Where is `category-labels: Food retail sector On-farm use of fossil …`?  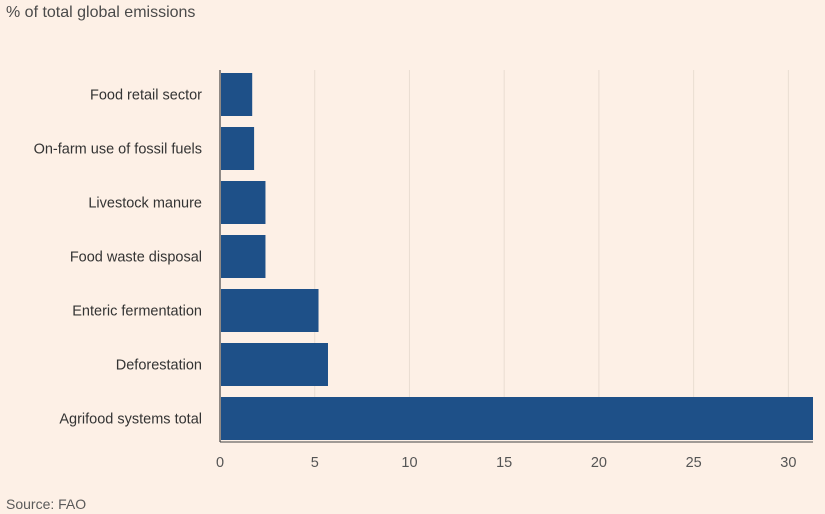 category-labels: Food retail sector On-farm use of fossil … is located at coordinates (118, 258).